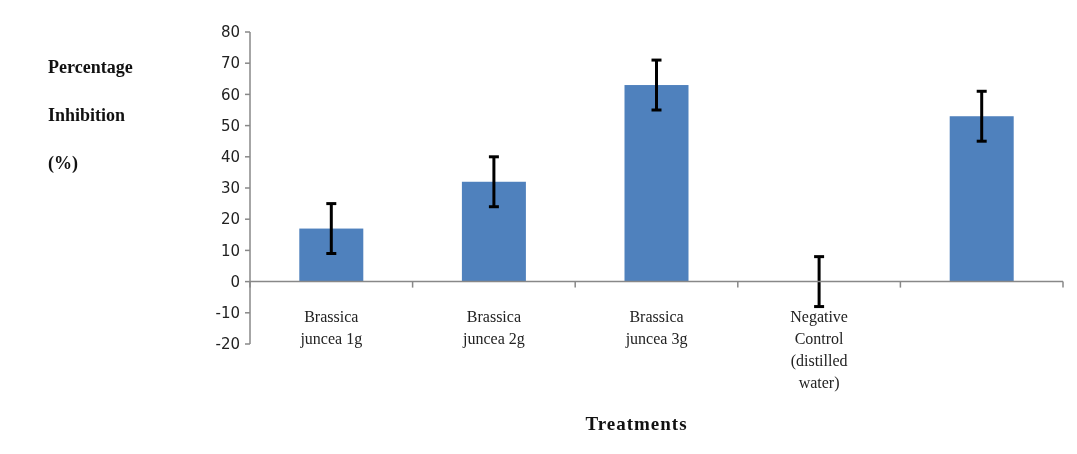 The height and width of the screenshot is (454, 1077). I want to click on y-tick-label: 60, so click(230, 94).